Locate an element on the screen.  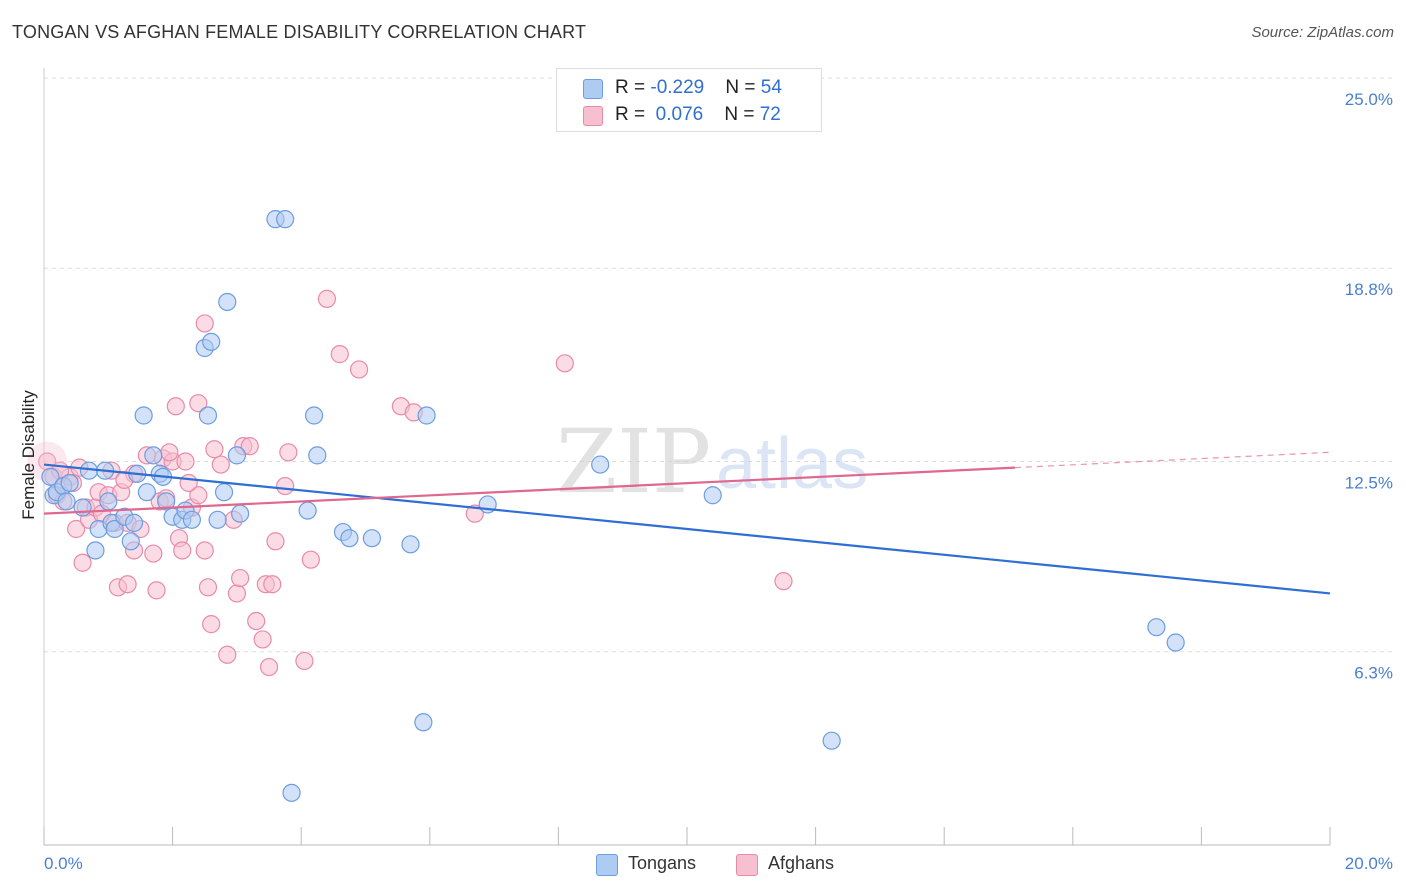
r-value: 0.076 is located at coordinates (677, 114).